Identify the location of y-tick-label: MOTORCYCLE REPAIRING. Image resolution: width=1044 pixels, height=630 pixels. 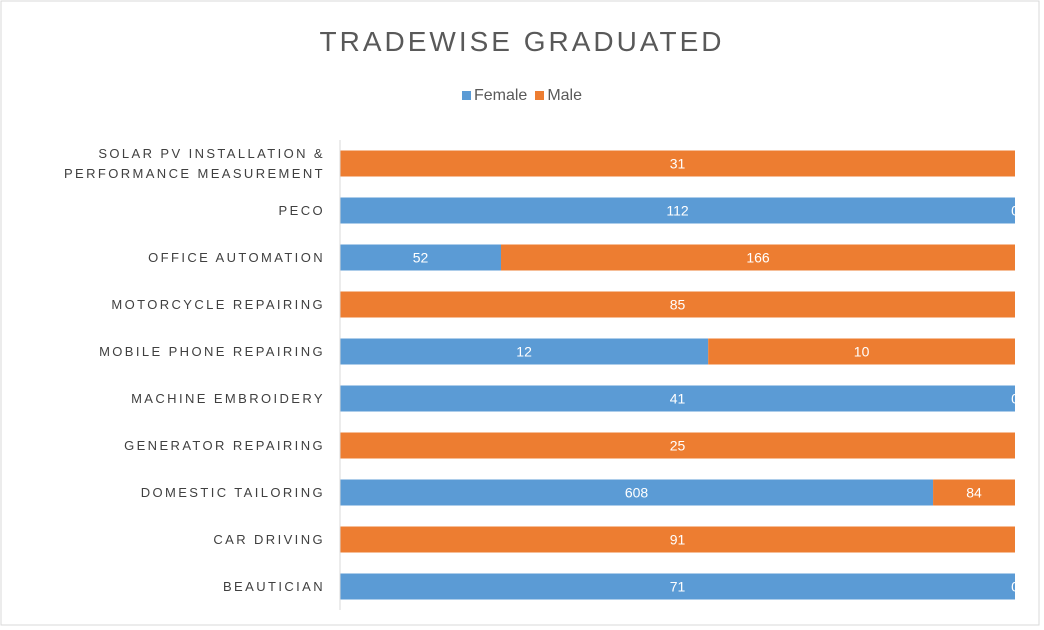
(218, 304).